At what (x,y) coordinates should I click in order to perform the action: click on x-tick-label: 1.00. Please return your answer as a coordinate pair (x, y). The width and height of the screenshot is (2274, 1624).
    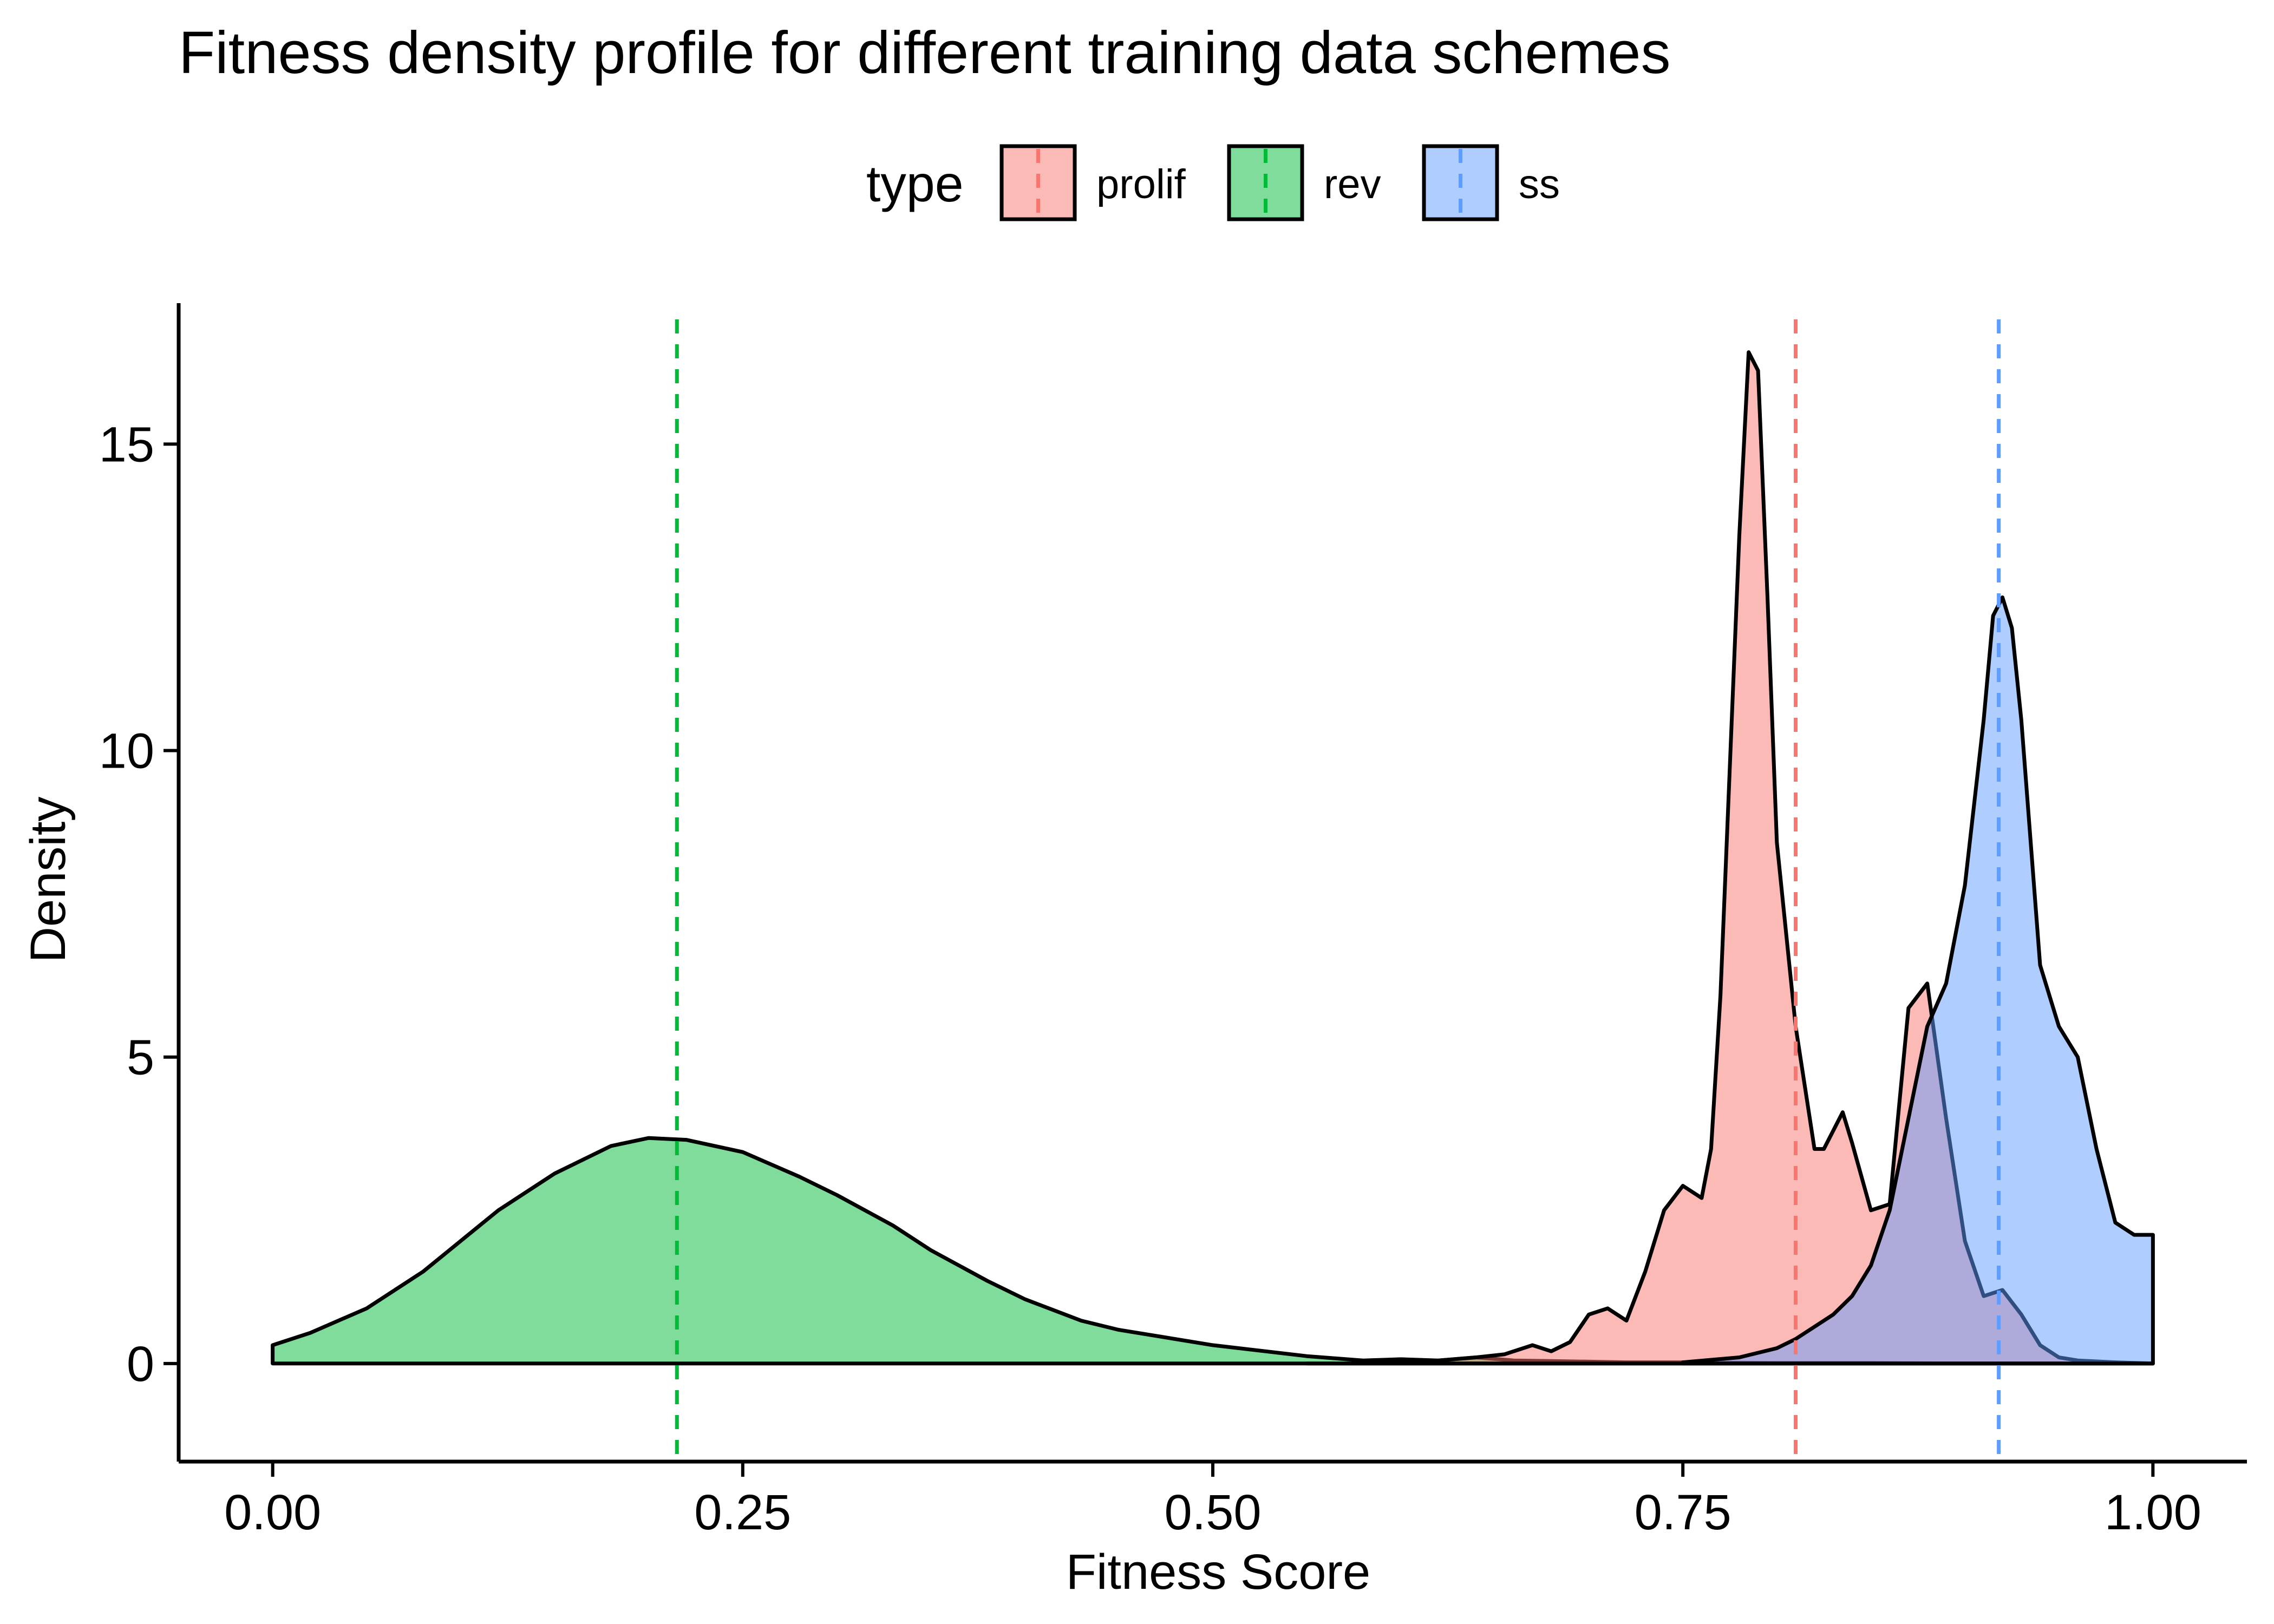
    Looking at the image, I should click on (2153, 1513).